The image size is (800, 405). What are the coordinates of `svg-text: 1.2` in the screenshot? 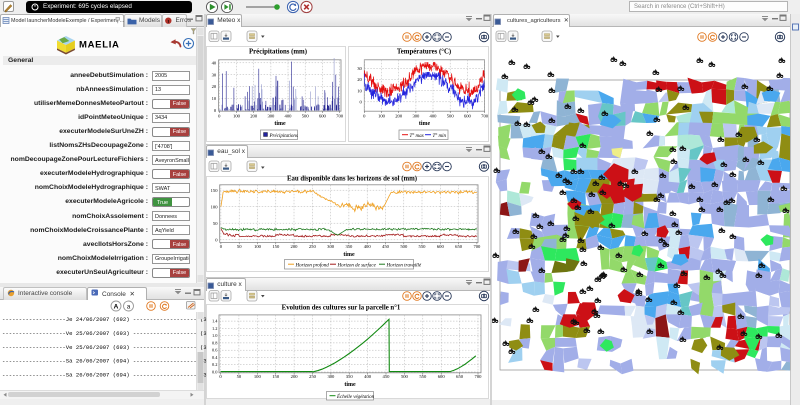 It's located at (215, 328).